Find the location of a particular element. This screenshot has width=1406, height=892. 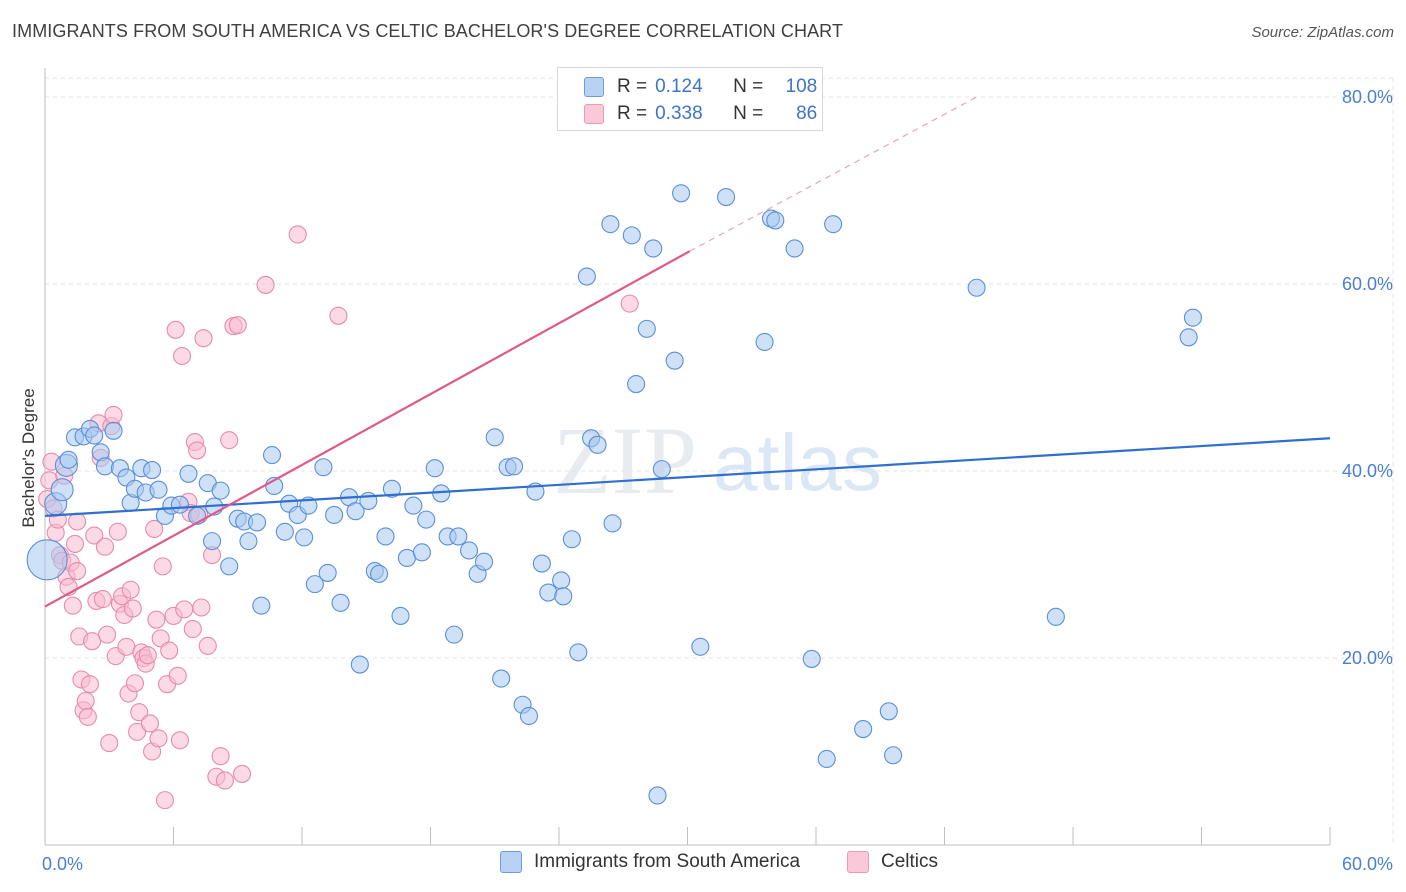

bottom-legend-label: Celtics is located at coordinates (910, 861).